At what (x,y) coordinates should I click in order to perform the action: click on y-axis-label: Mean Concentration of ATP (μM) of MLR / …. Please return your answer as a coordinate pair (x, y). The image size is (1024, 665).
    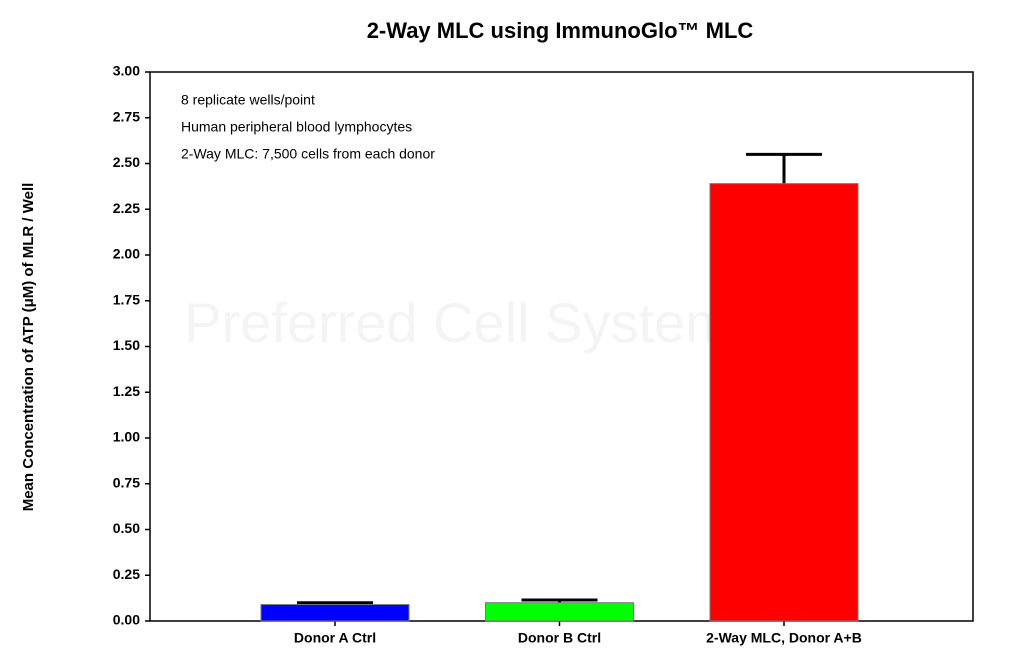
    Looking at the image, I should click on (28, 347).